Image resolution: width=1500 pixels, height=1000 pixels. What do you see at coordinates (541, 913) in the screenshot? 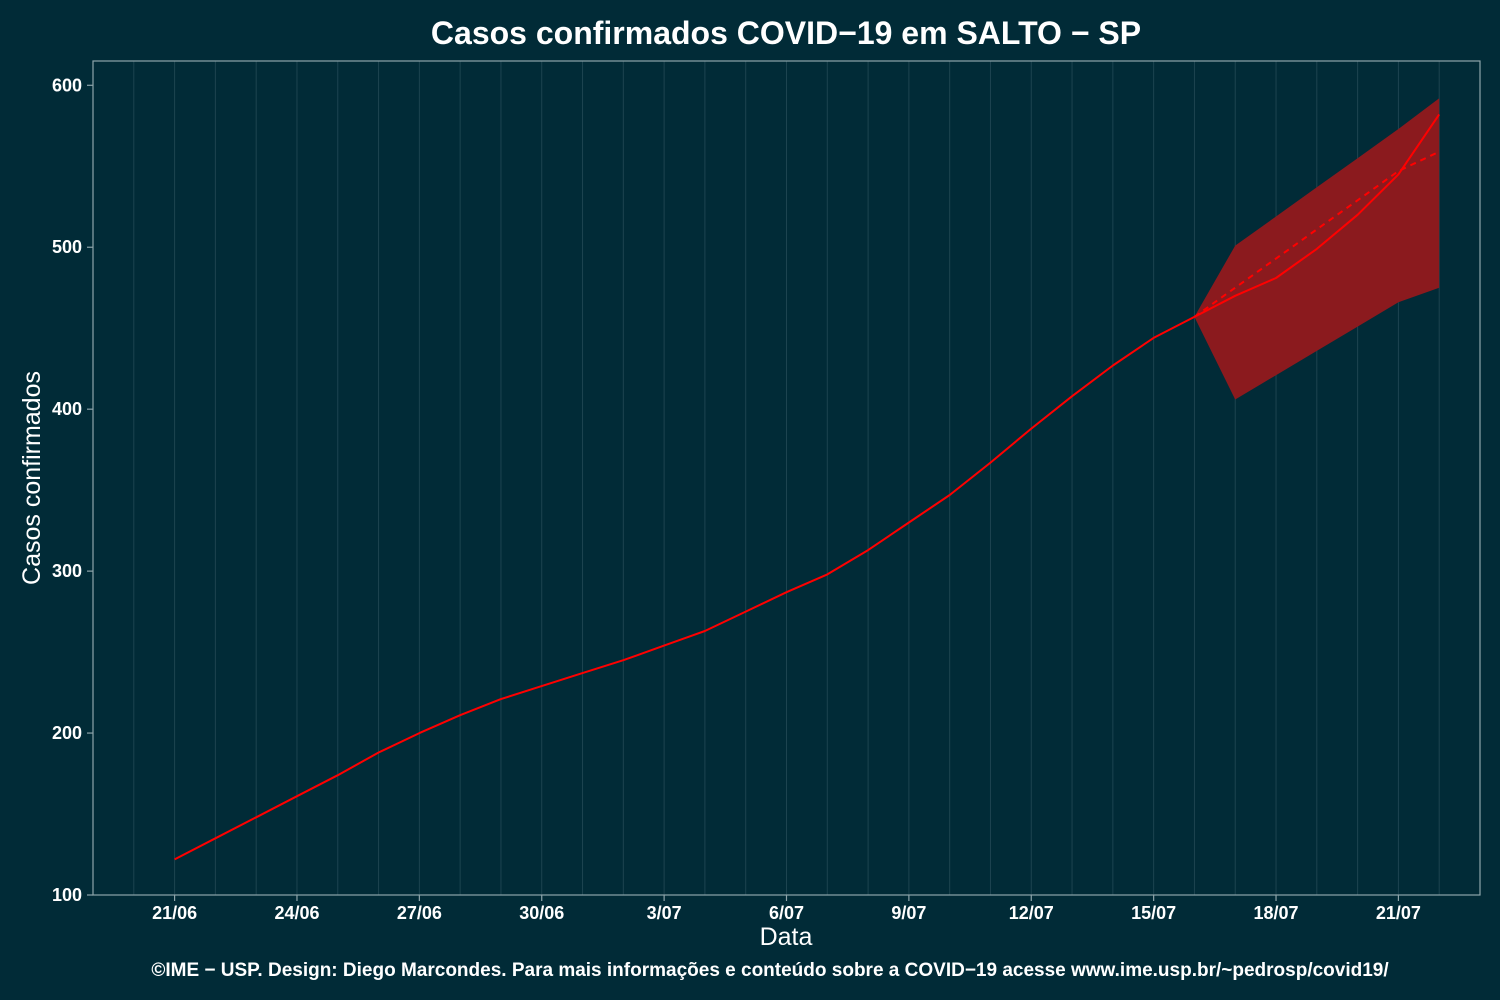
I see `x-tick-label: 30/06` at bounding box center [541, 913].